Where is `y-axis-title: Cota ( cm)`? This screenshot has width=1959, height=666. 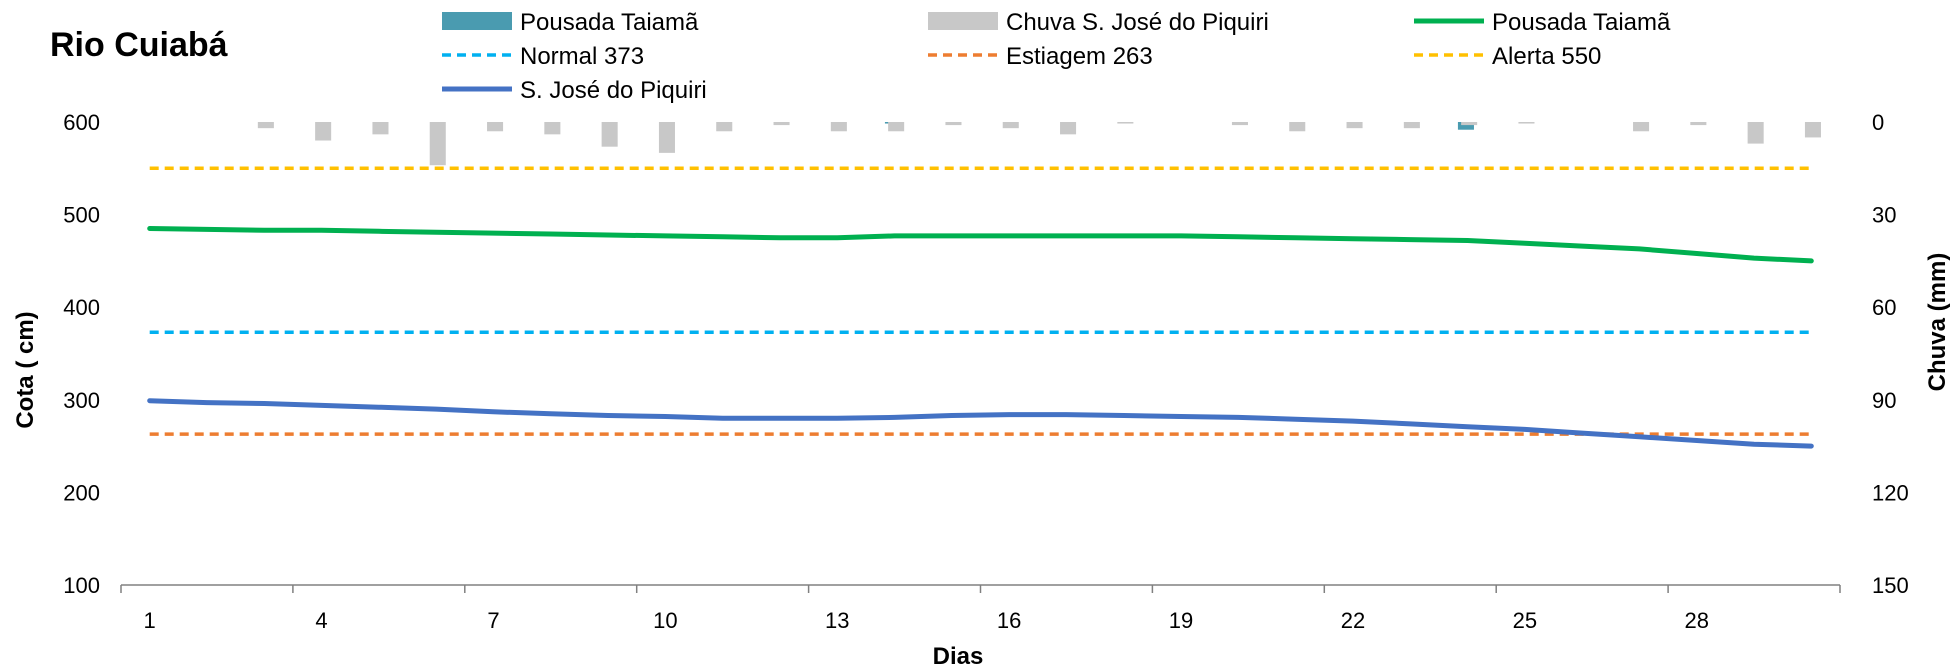
y-axis-title: Cota ( cm) is located at coordinates (25, 369).